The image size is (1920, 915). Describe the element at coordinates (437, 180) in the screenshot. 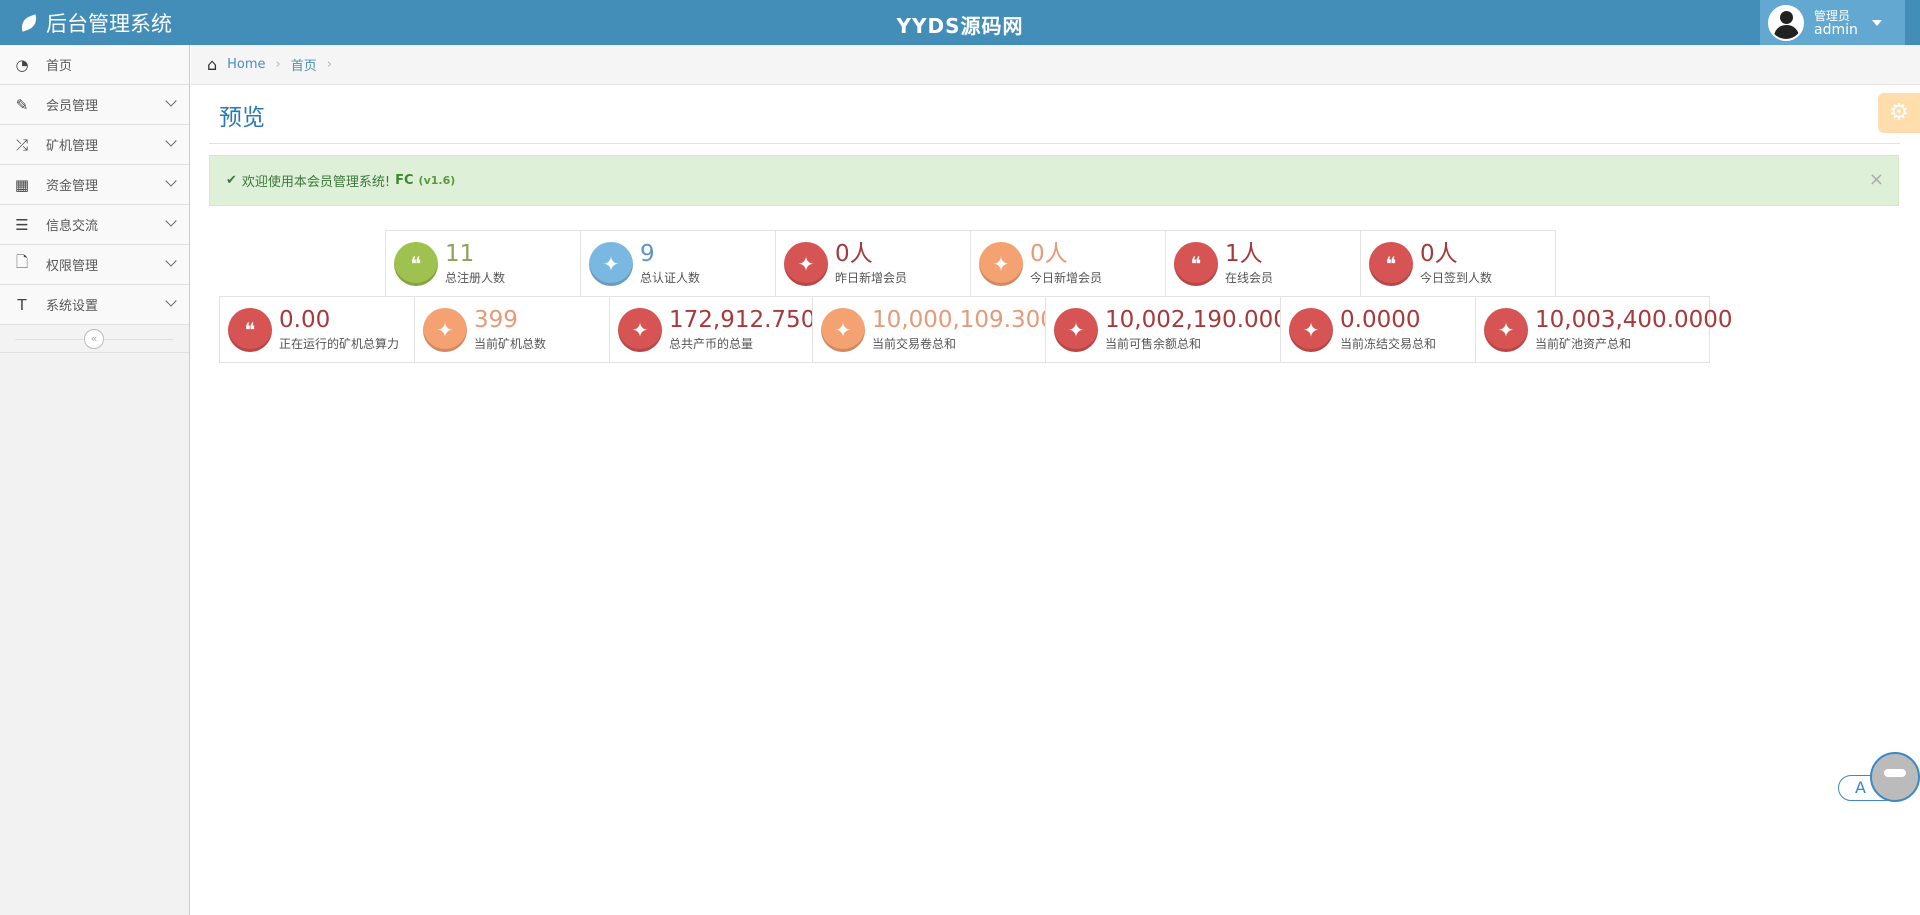

I see `alert-version: (v1.6)` at that location.